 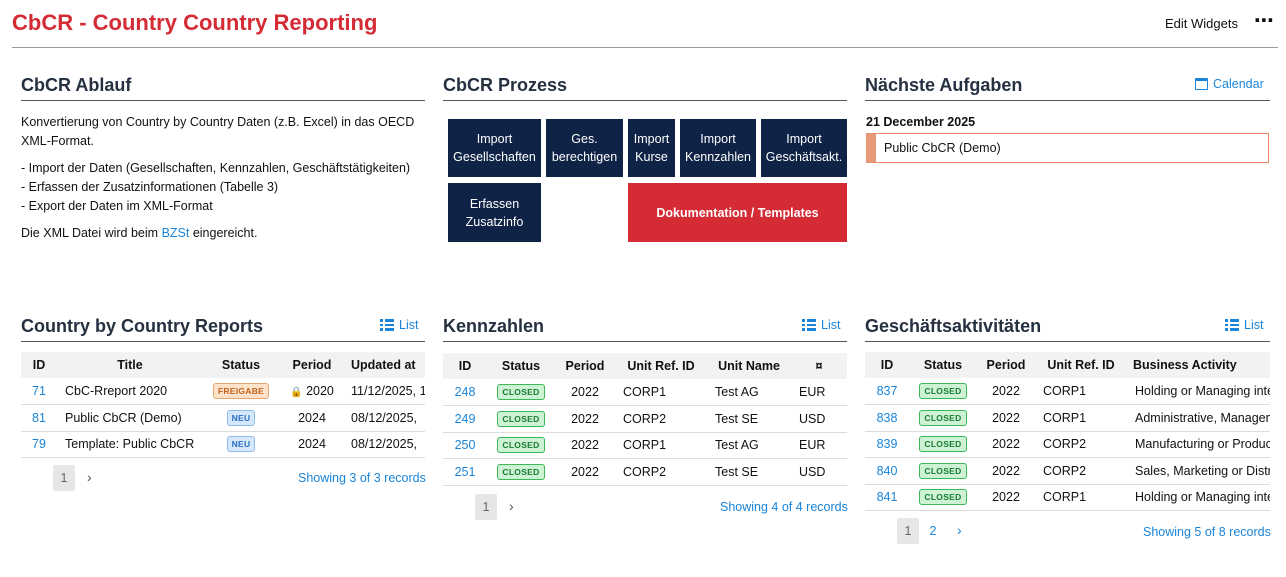 I want to click on table-row: 248 CLOSED 2022 CORP1 Test AG EUR, so click(x=645, y=392).